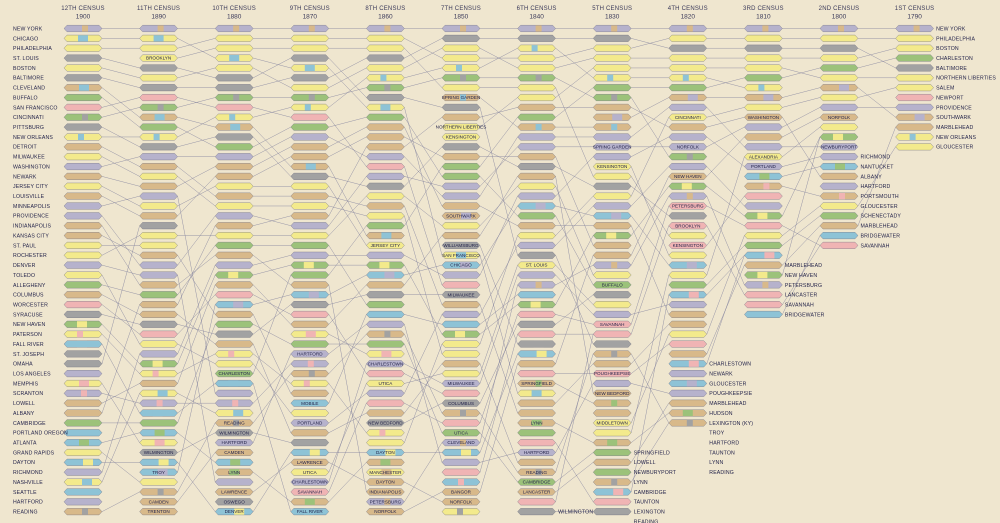 This screenshot has height=523, width=1000. What do you see at coordinates (839, 117) in the screenshot?
I see `city-inline-label: NORFOLK` at bounding box center [839, 117].